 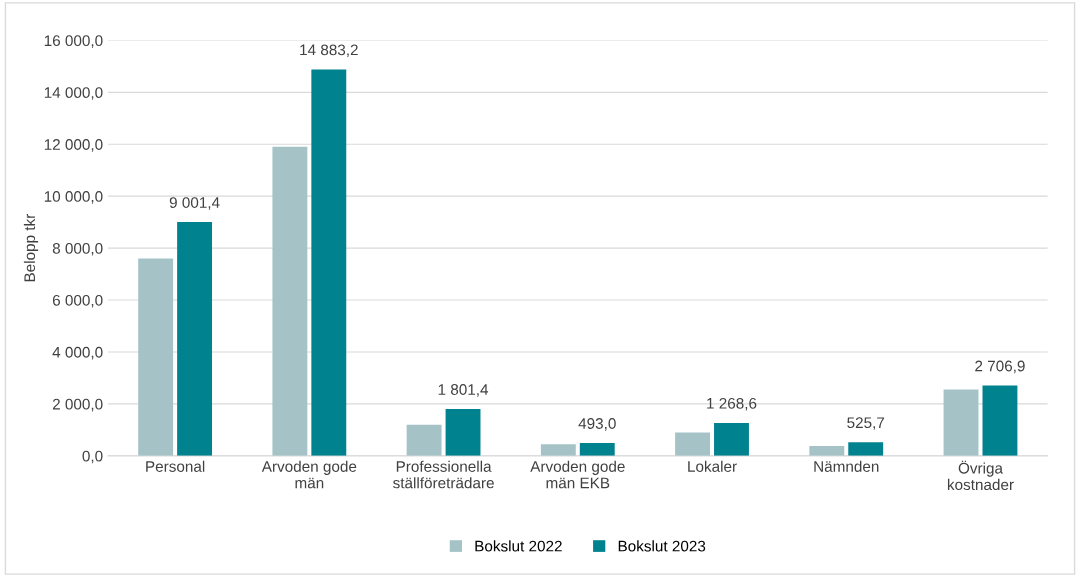 I want to click on data-label: 1 801,4, so click(x=463, y=390).